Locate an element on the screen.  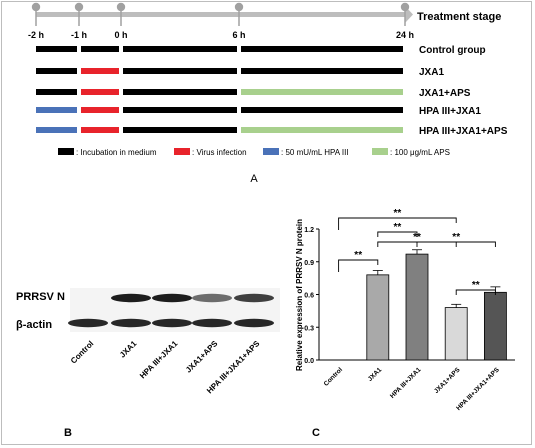
time-tick-label: -2 h is located at coordinates (36, 35).